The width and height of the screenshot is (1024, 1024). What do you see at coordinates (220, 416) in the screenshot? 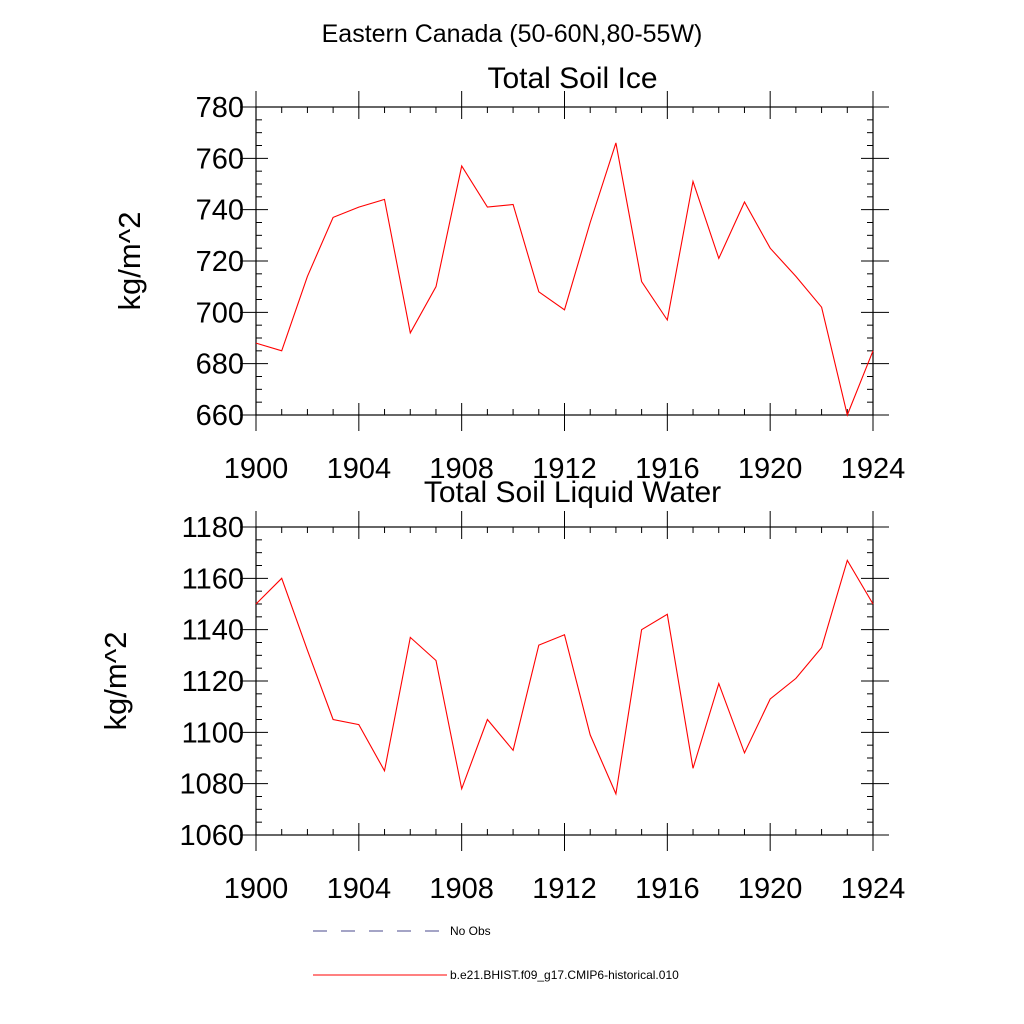
I see `panel-0-y-tick-label: 660` at bounding box center [220, 416].